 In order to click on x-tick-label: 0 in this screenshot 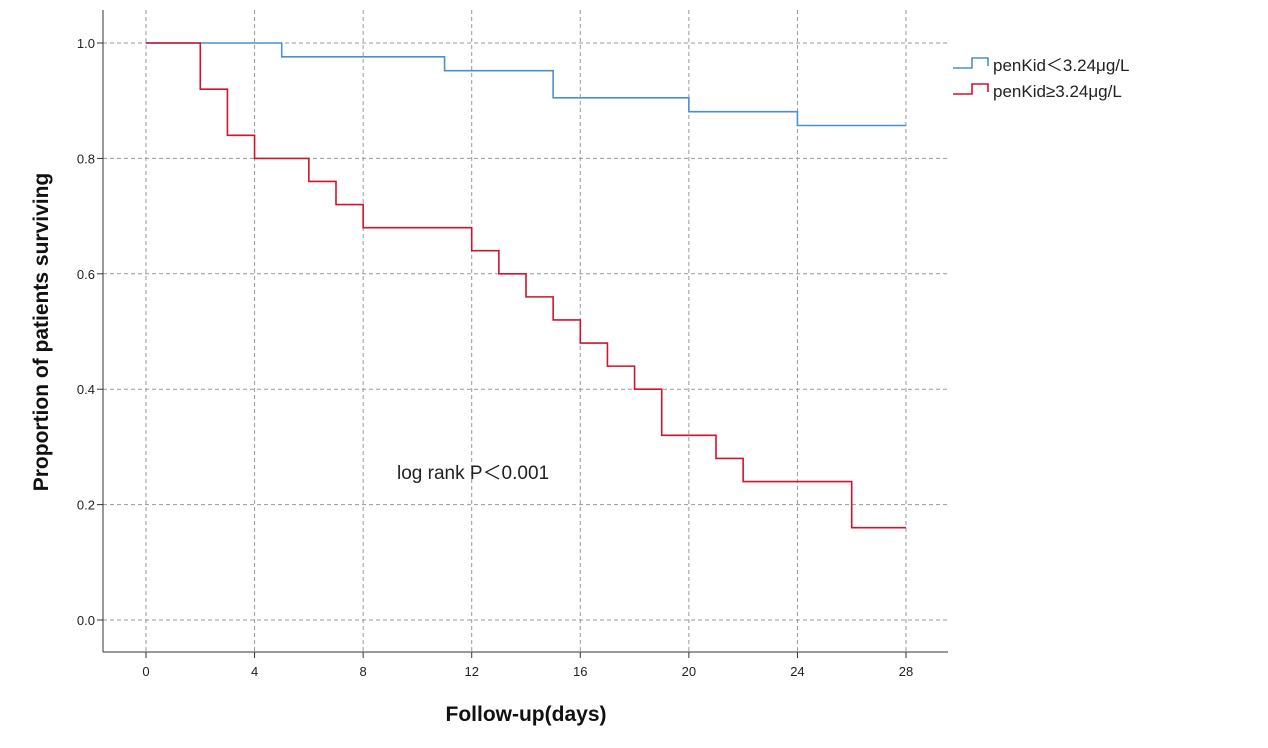, I will do `click(145, 671)`.